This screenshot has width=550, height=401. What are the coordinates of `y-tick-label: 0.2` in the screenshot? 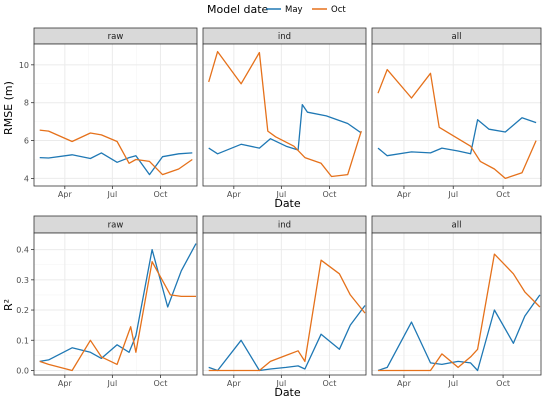 It's located at (22, 310).